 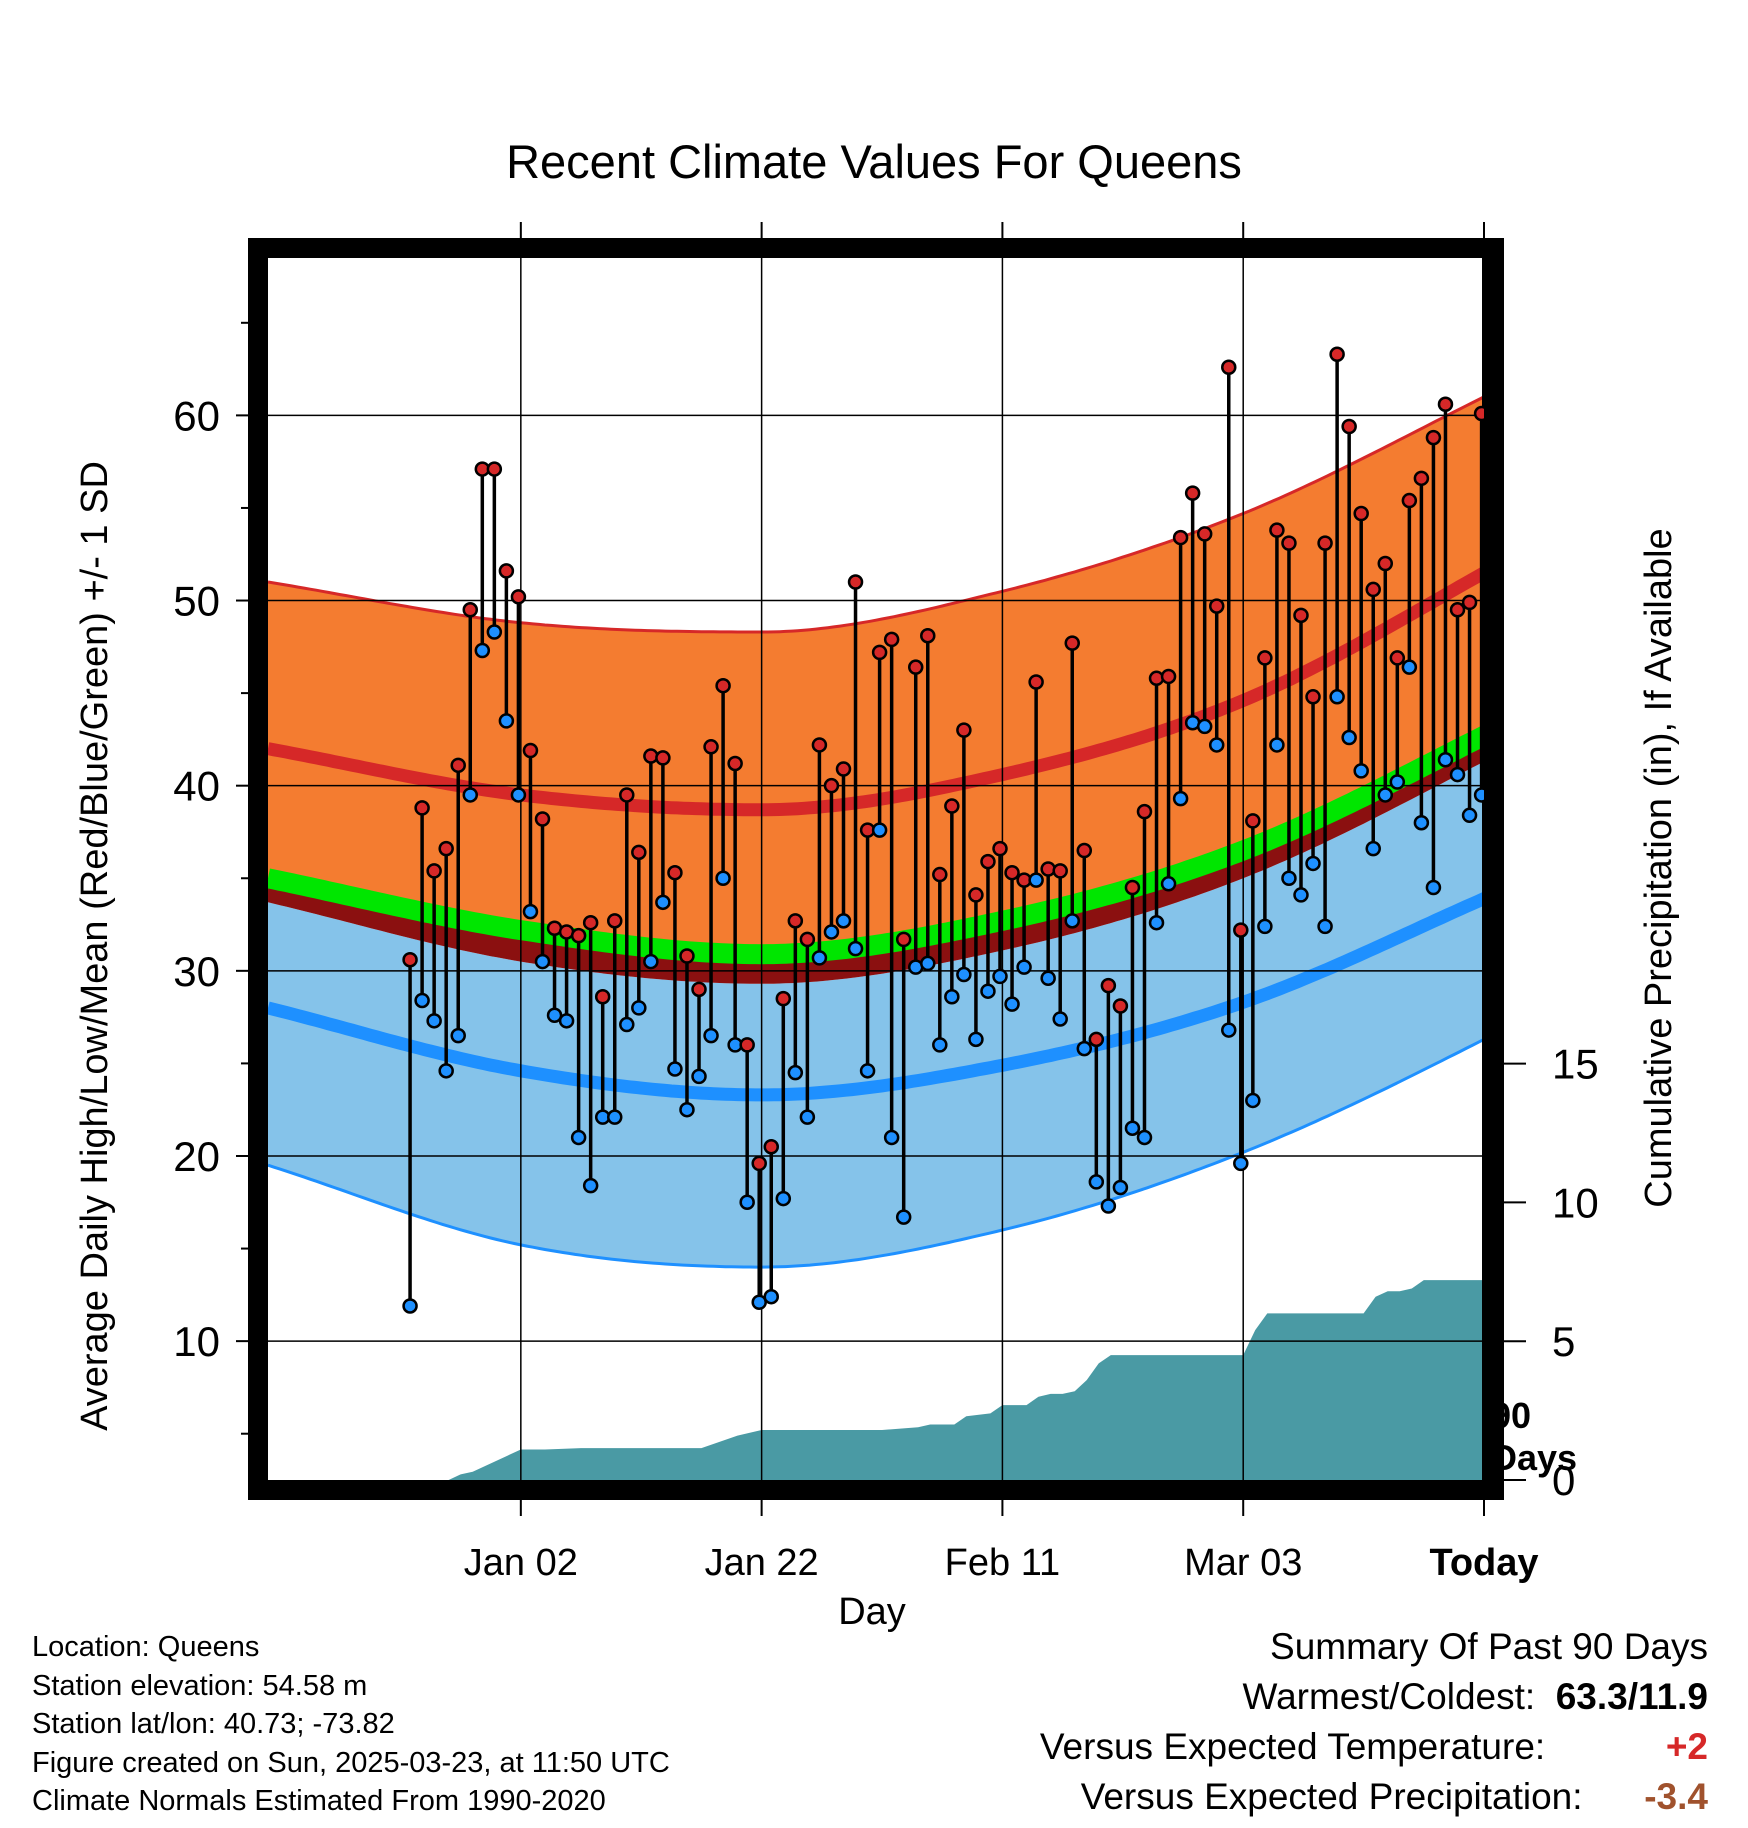 I want to click on x-tick-label: Jan 22, so click(x=762, y=1563).